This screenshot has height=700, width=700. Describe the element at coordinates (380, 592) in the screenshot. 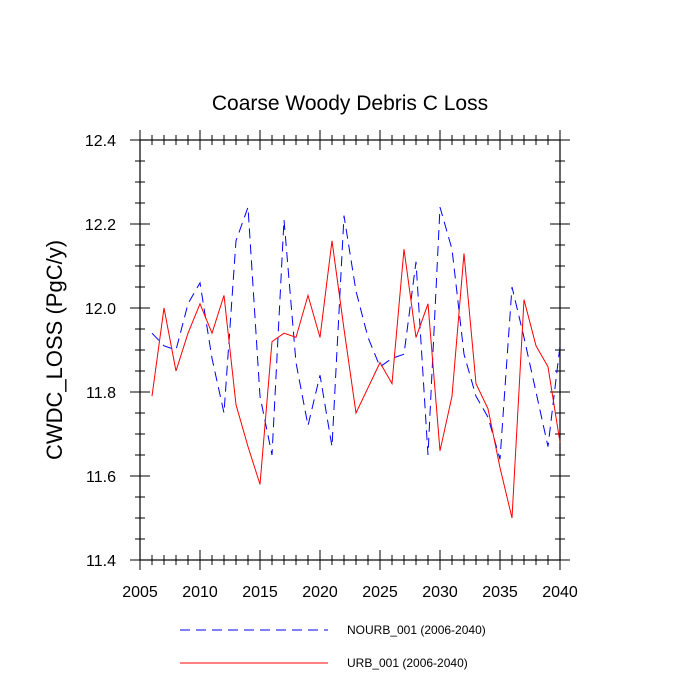

I see `x-tick-label: 2025` at that location.